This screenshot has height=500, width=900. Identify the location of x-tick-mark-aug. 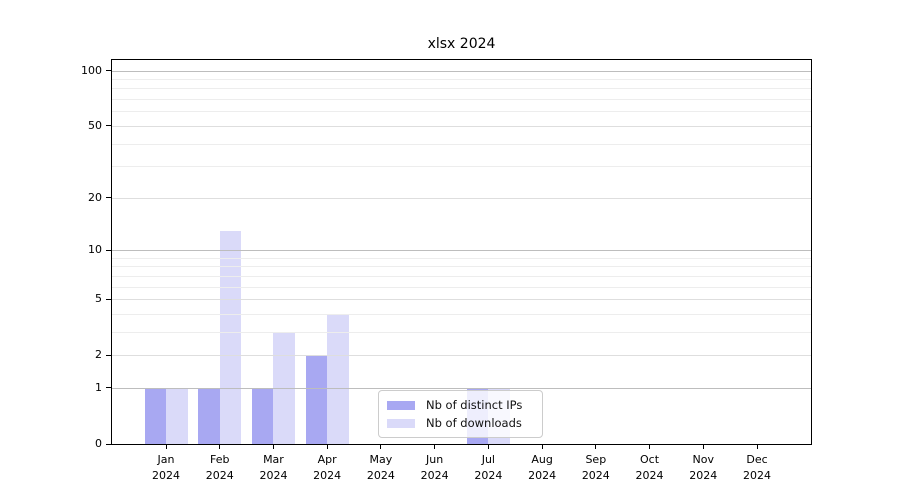
(542, 446).